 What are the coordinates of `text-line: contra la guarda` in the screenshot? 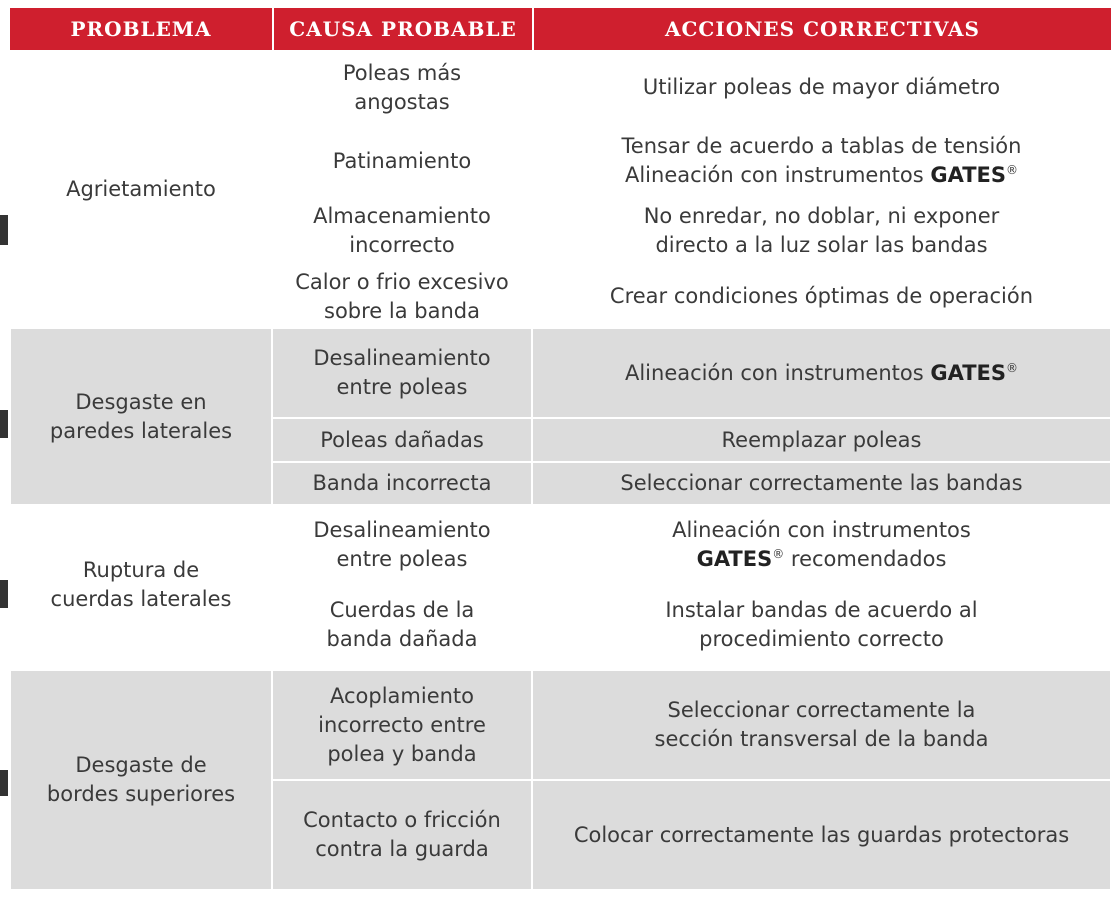 It's located at (402, 849).